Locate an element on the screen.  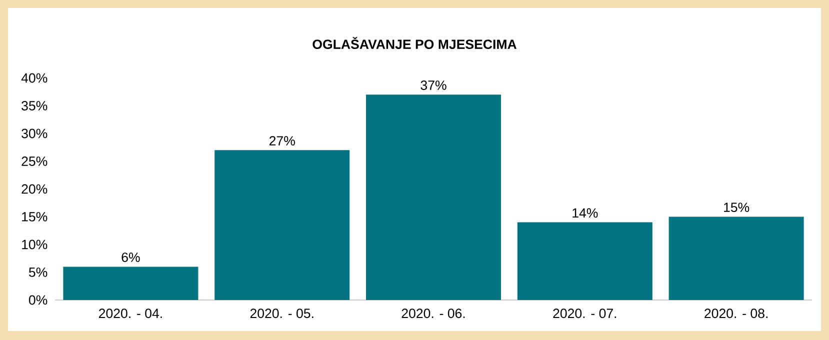
data-label: 15% is located at coordinates (737, 207).